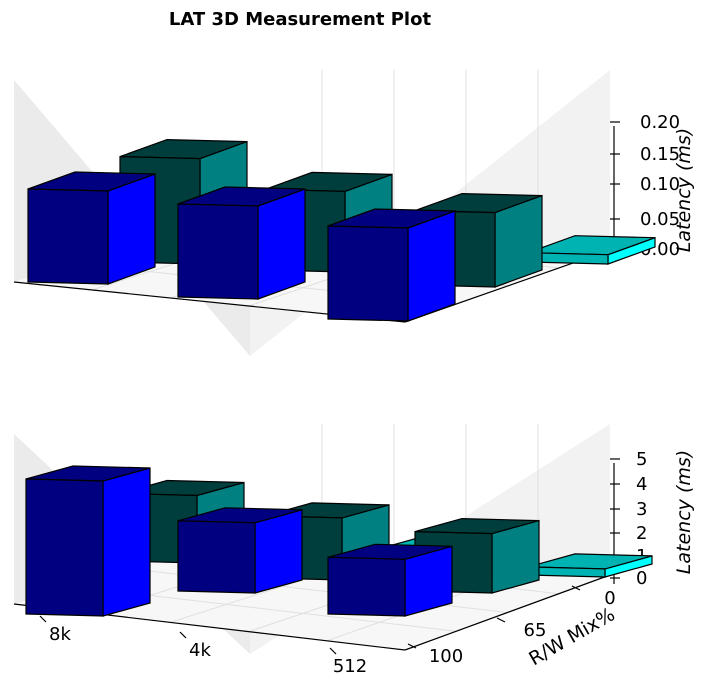 This screenshot has height=679, width=707. What do you see at coordinates (446, 656) in the screenshot?
I see `y-tick-label: 100` at bounding box center [446, 656].